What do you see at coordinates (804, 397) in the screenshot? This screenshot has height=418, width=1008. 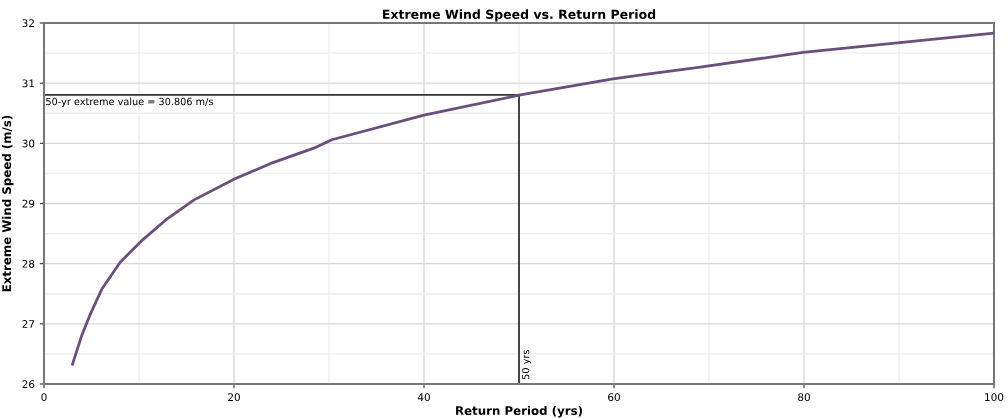 I see `x-tick-label: 80` at bounding box center [804, 397].